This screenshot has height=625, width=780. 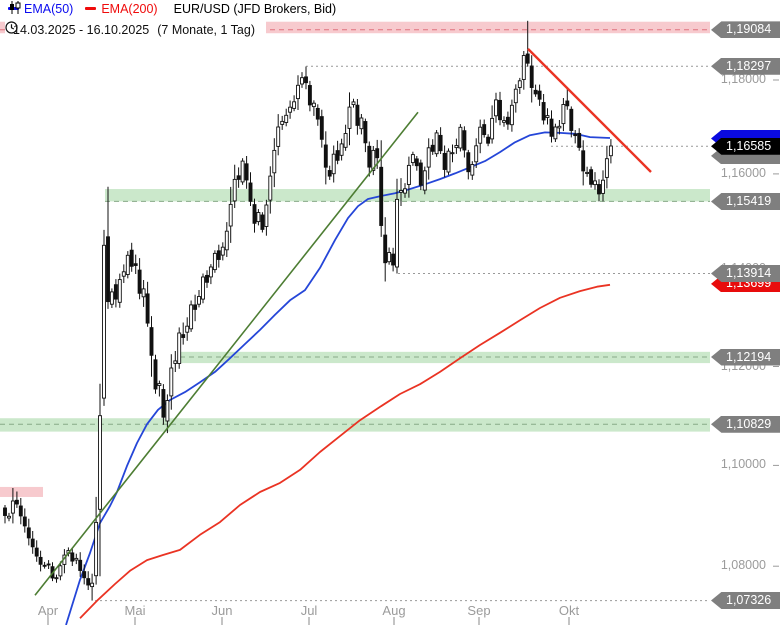 I want to click on level-tag: 1,15419, so click(x=745, y=201).